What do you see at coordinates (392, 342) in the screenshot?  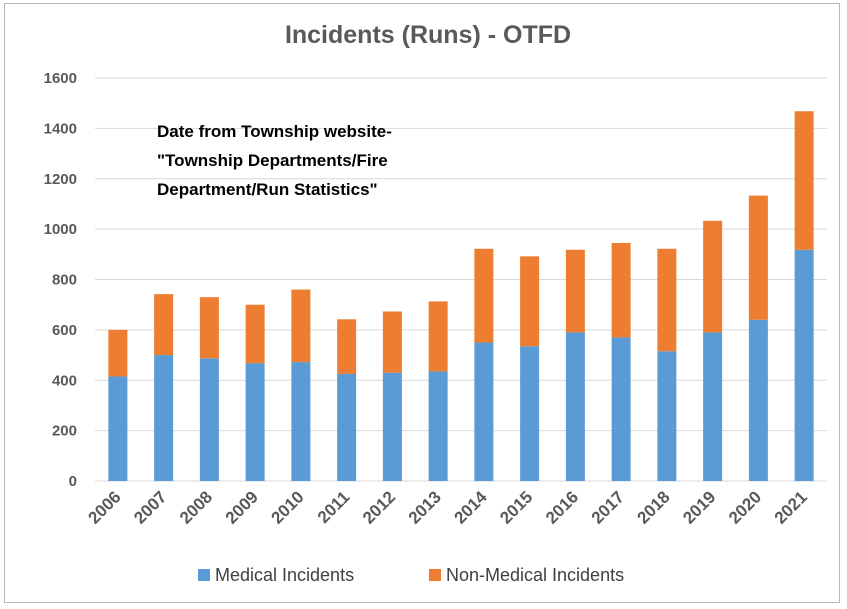 I see `bar-non-medical-2012` at bounding box center [392, 342].